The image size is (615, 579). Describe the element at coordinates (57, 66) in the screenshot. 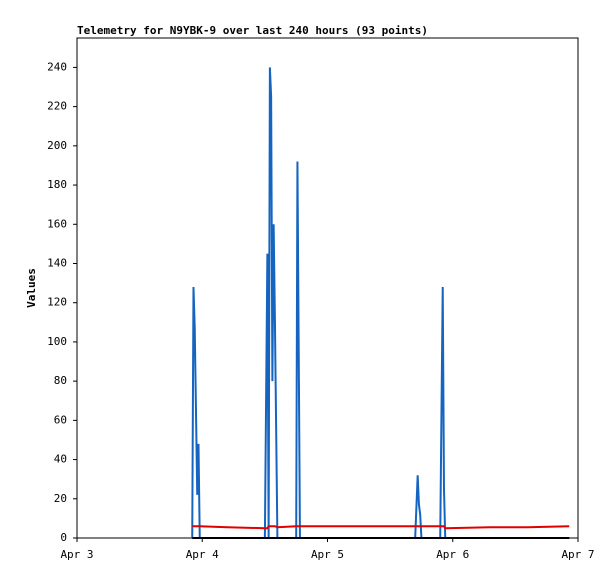

I see `y-tick-label: 240` at that location.